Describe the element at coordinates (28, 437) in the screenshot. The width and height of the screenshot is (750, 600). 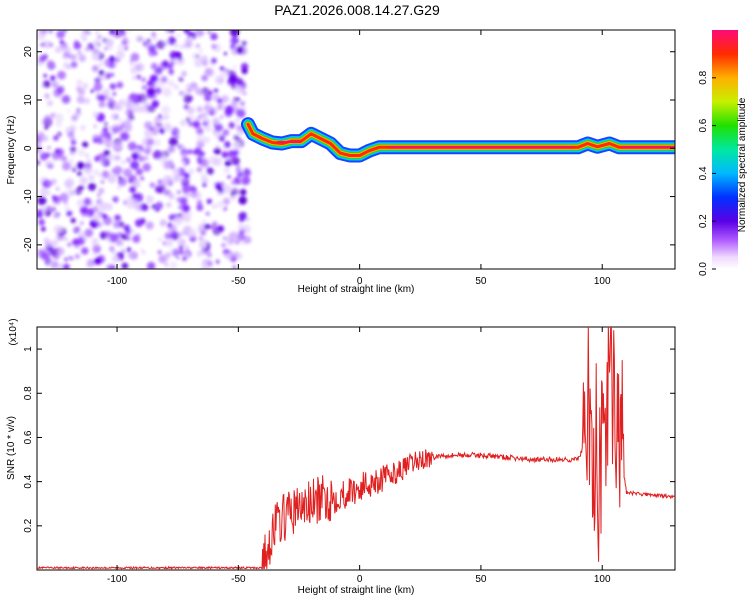
I see `y-tick-label: 0.6` at that location.